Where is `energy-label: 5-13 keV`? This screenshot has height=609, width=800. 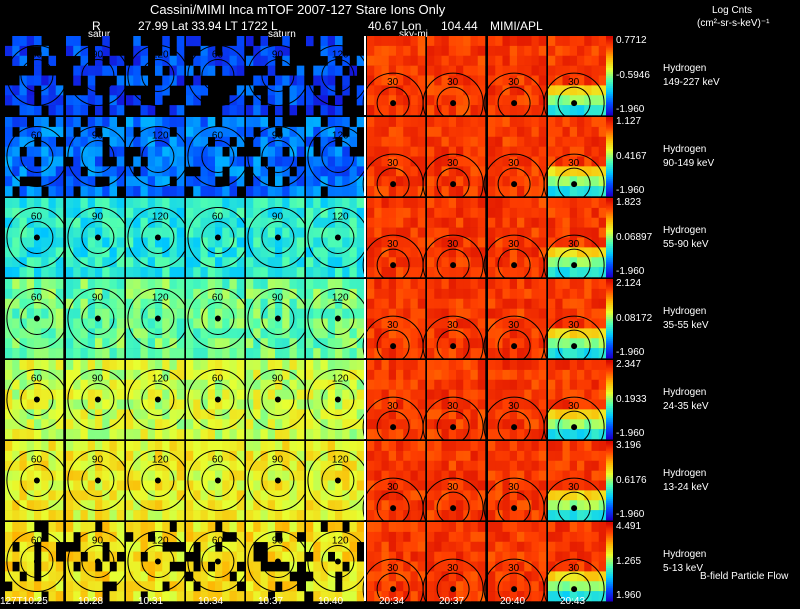
energy-label: 5-13 keV is located at coordinates (683, 568).